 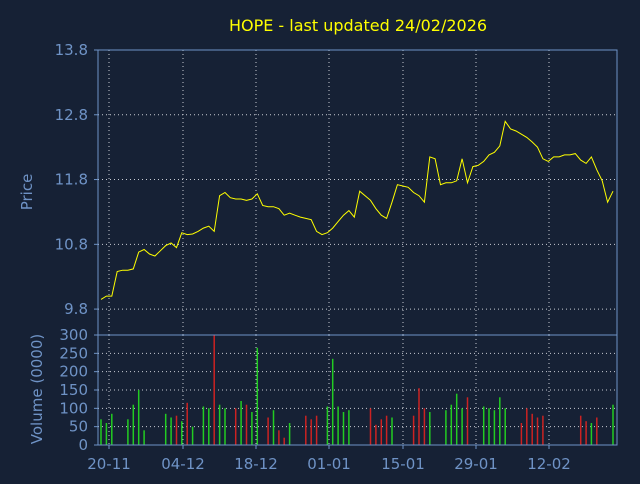 What do you see at coordinates (37, 389) in the screenshot?
I see `volume-axis-label: Volume (0000)` at bounding box center [37, 389].